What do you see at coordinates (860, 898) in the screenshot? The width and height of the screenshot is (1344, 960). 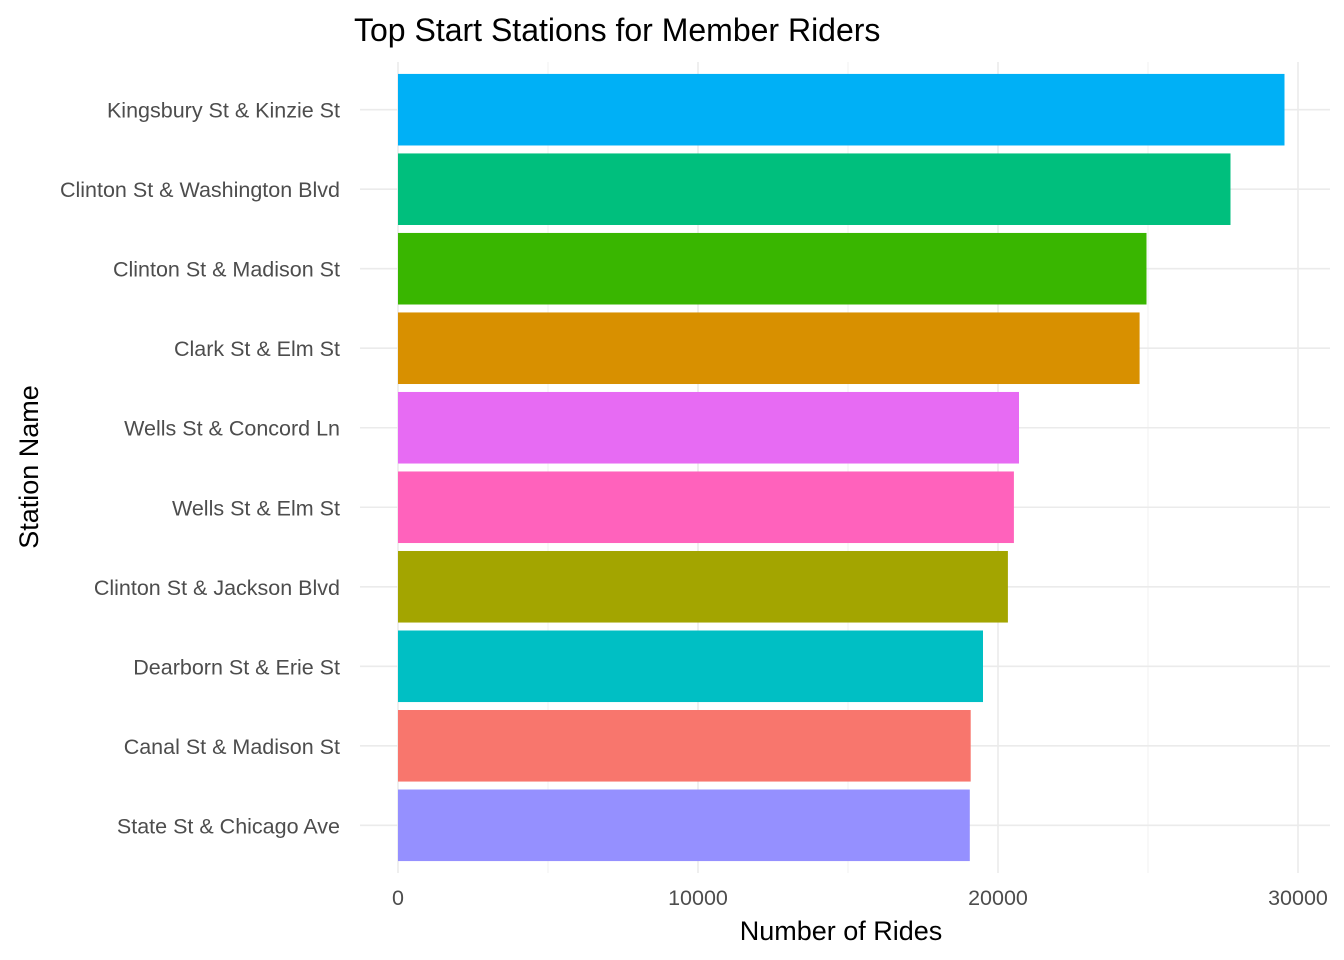 I see `x-tick-labels: 0 10000 20000 30000` at bounding box center [860, 898].